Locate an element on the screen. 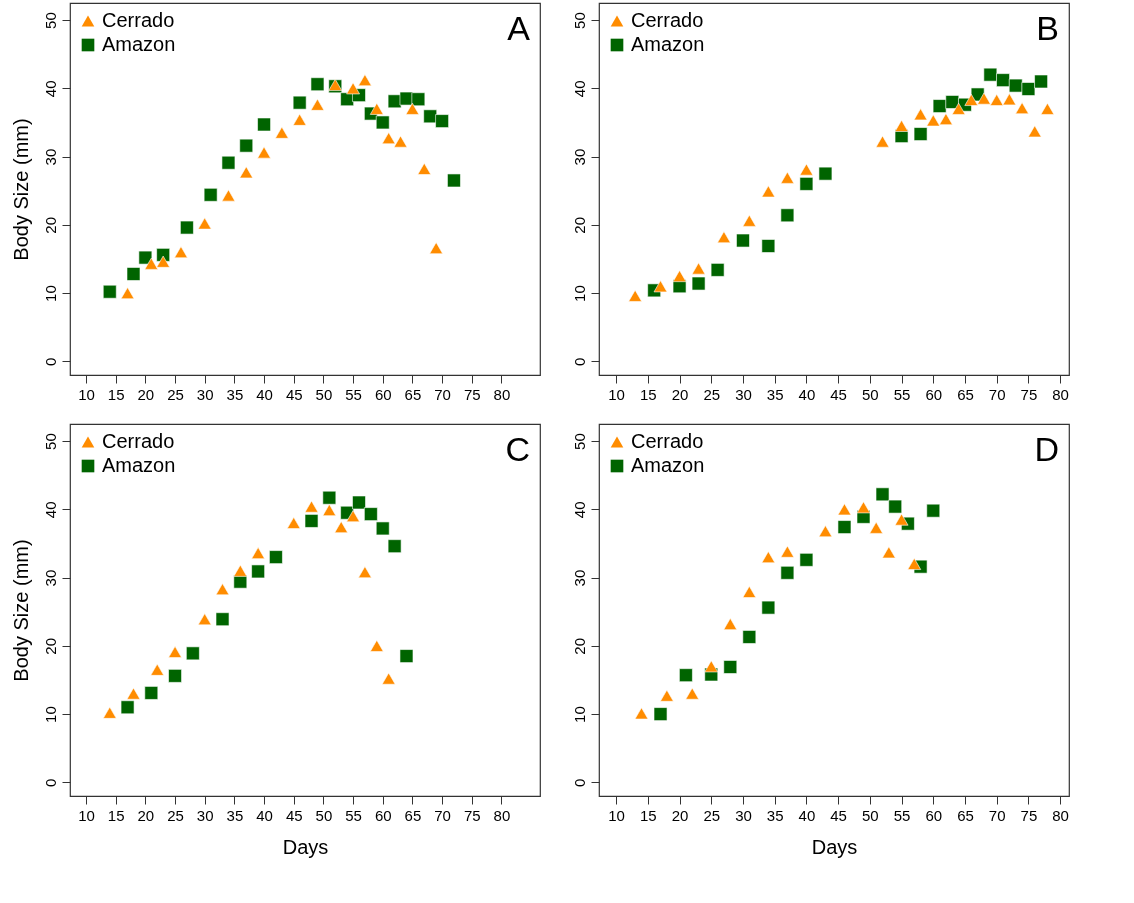 This screenshot has height=903, width=1134. chart-title: C is located at coordinates (517, 449).